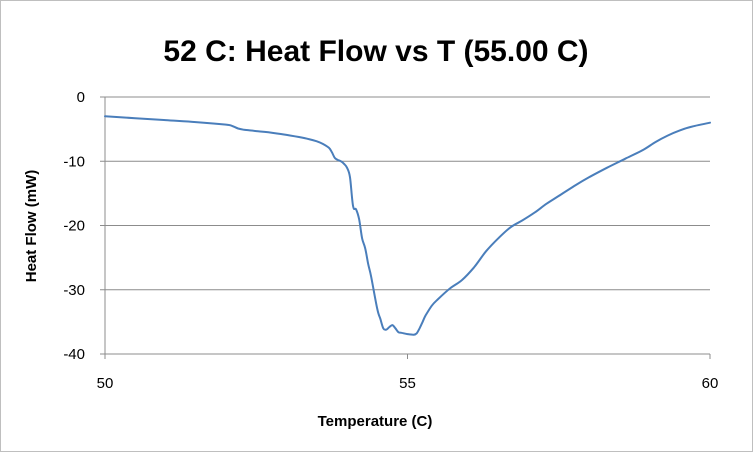 Image resolution: width=753 pixels, height=452 pixels. What do you see at coordinates (31, 226) in the screenshot?
I see `y-axis-label: Heat Flow (mW)` at bounding box center [31, 226].